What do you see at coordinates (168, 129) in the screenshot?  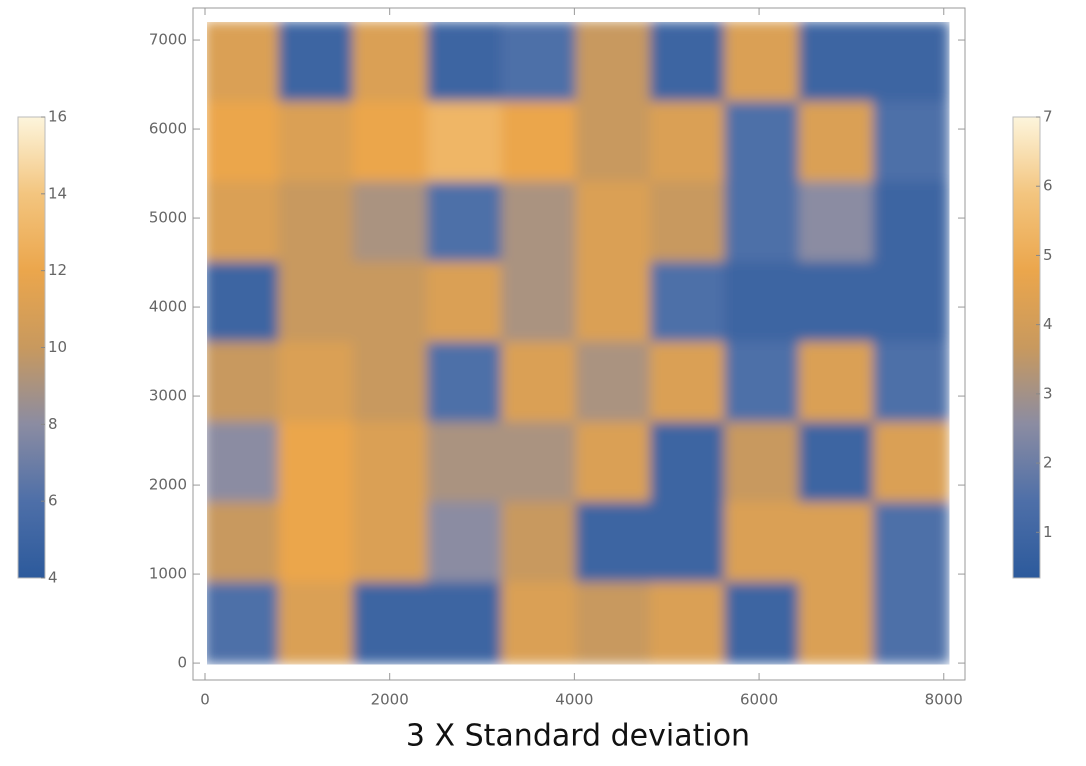 I see `y-tick-label: 6000` at bounding box center [168, 129].